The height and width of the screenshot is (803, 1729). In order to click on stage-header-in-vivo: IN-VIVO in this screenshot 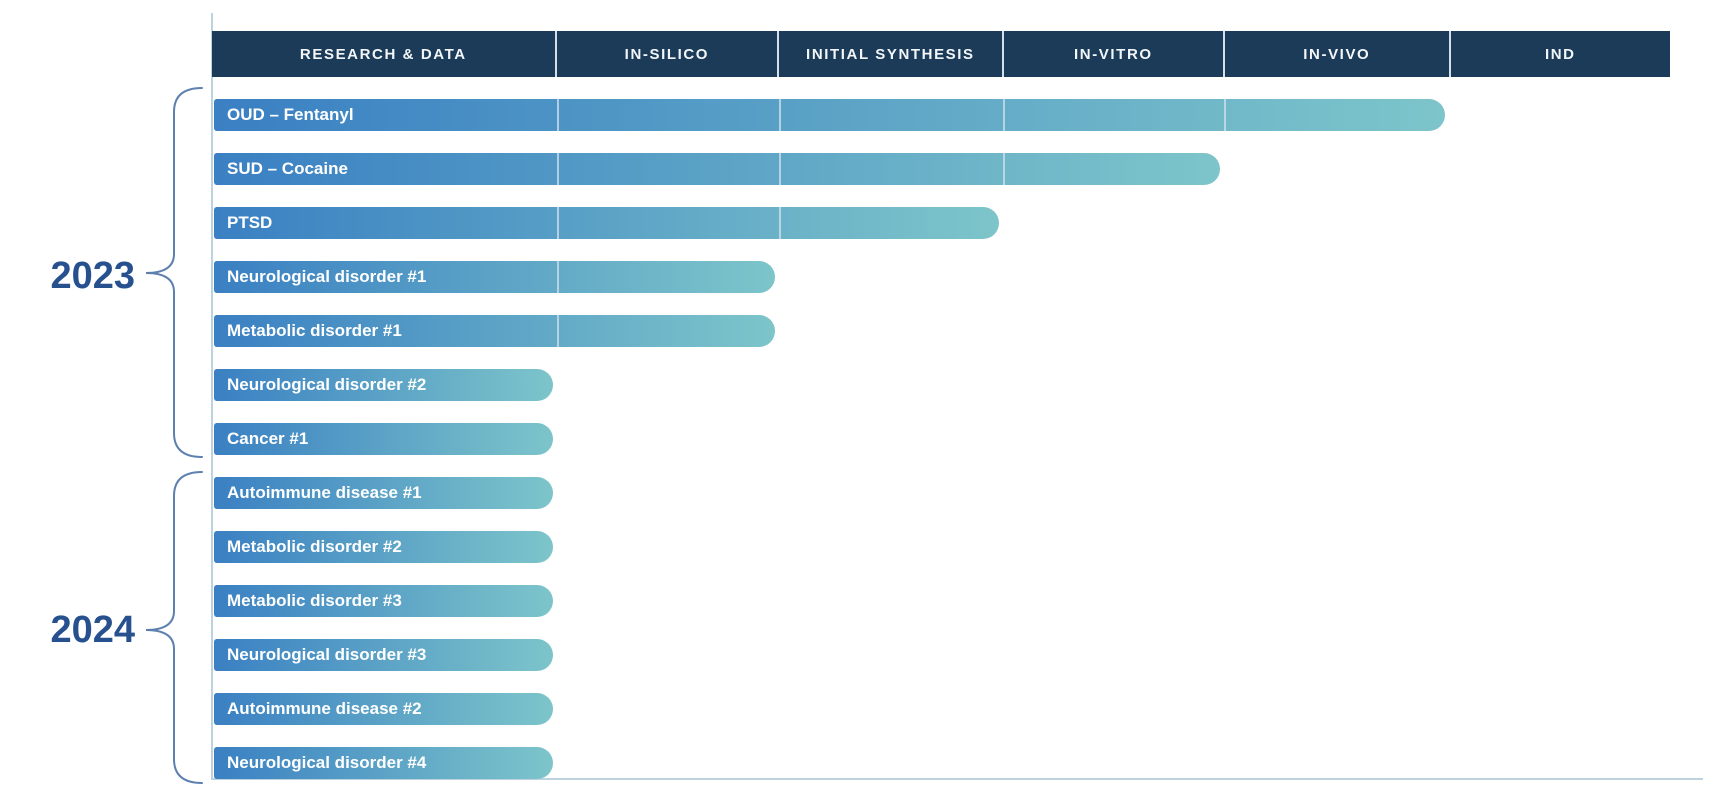, I will do `click(1335, 54)`.